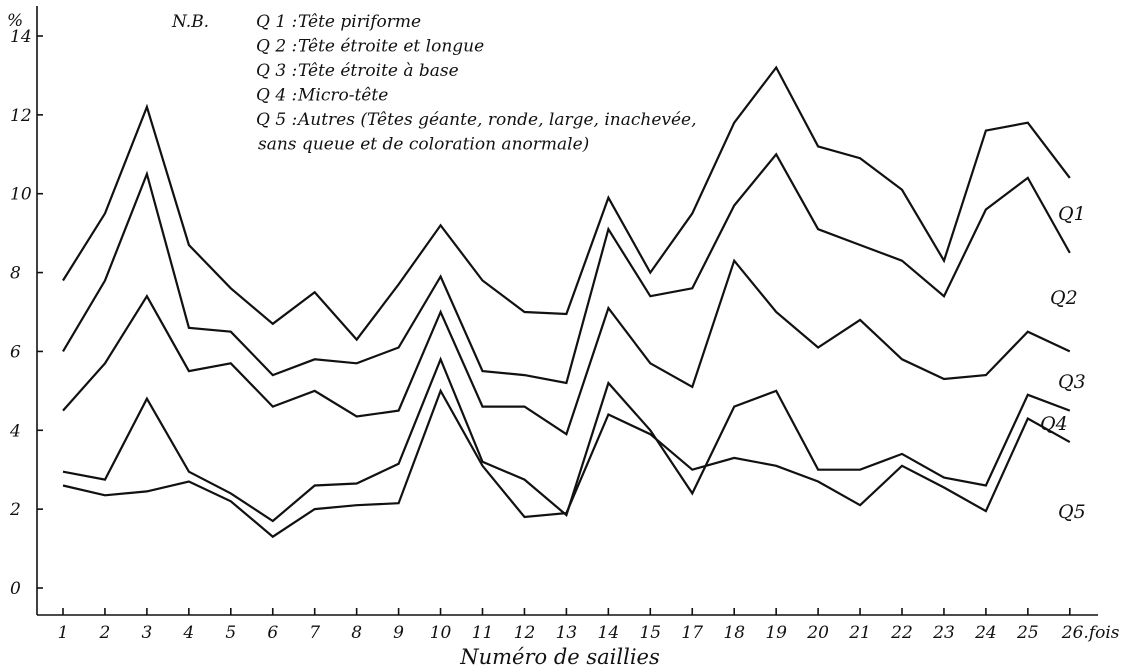  I want to click on x-tick-label-9: 9, so click(398, 633).